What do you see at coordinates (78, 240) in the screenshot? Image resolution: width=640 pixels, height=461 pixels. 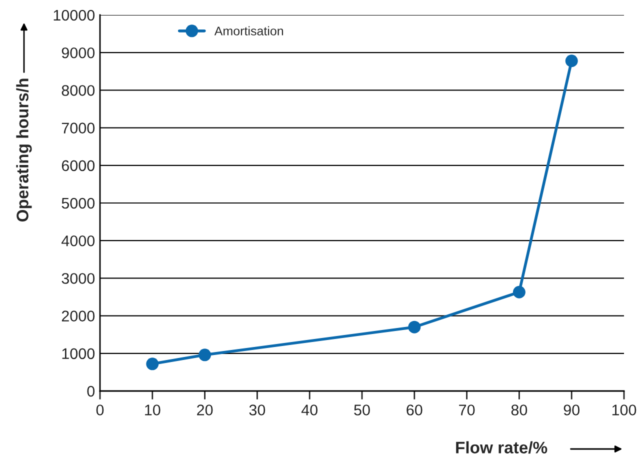 I see `y-tick-label: 4000` at bounding box center [78, 240].